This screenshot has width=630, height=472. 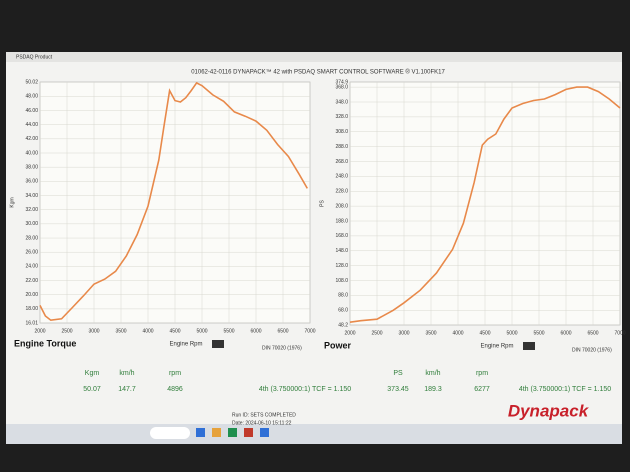 I want to click on y-tick-label: 22.00, so click(x=31, y=281).